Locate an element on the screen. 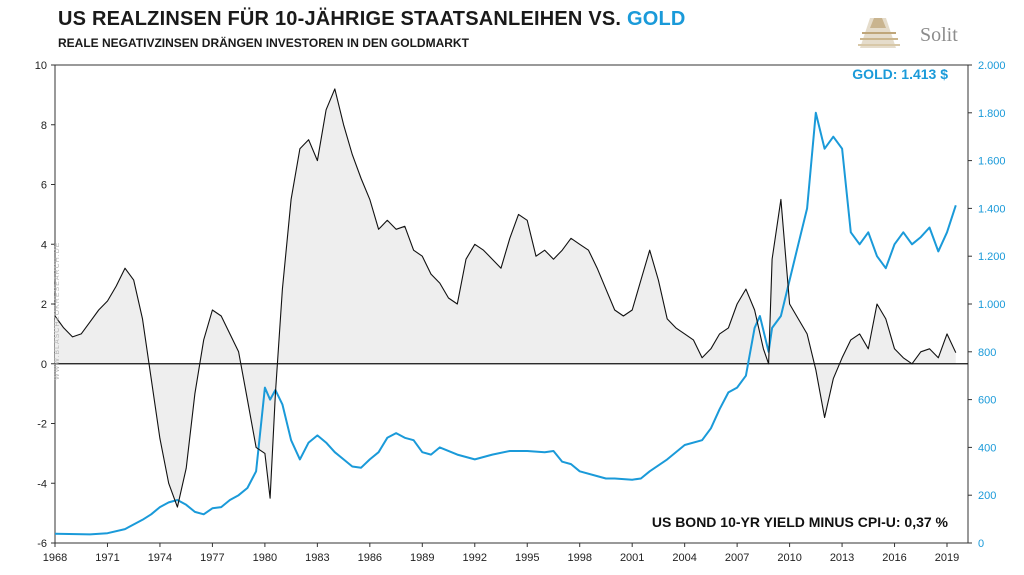 This screenshot has height=575, width=1024. y-right-tick-label: 1.200 is located at coordinates (992, 257).